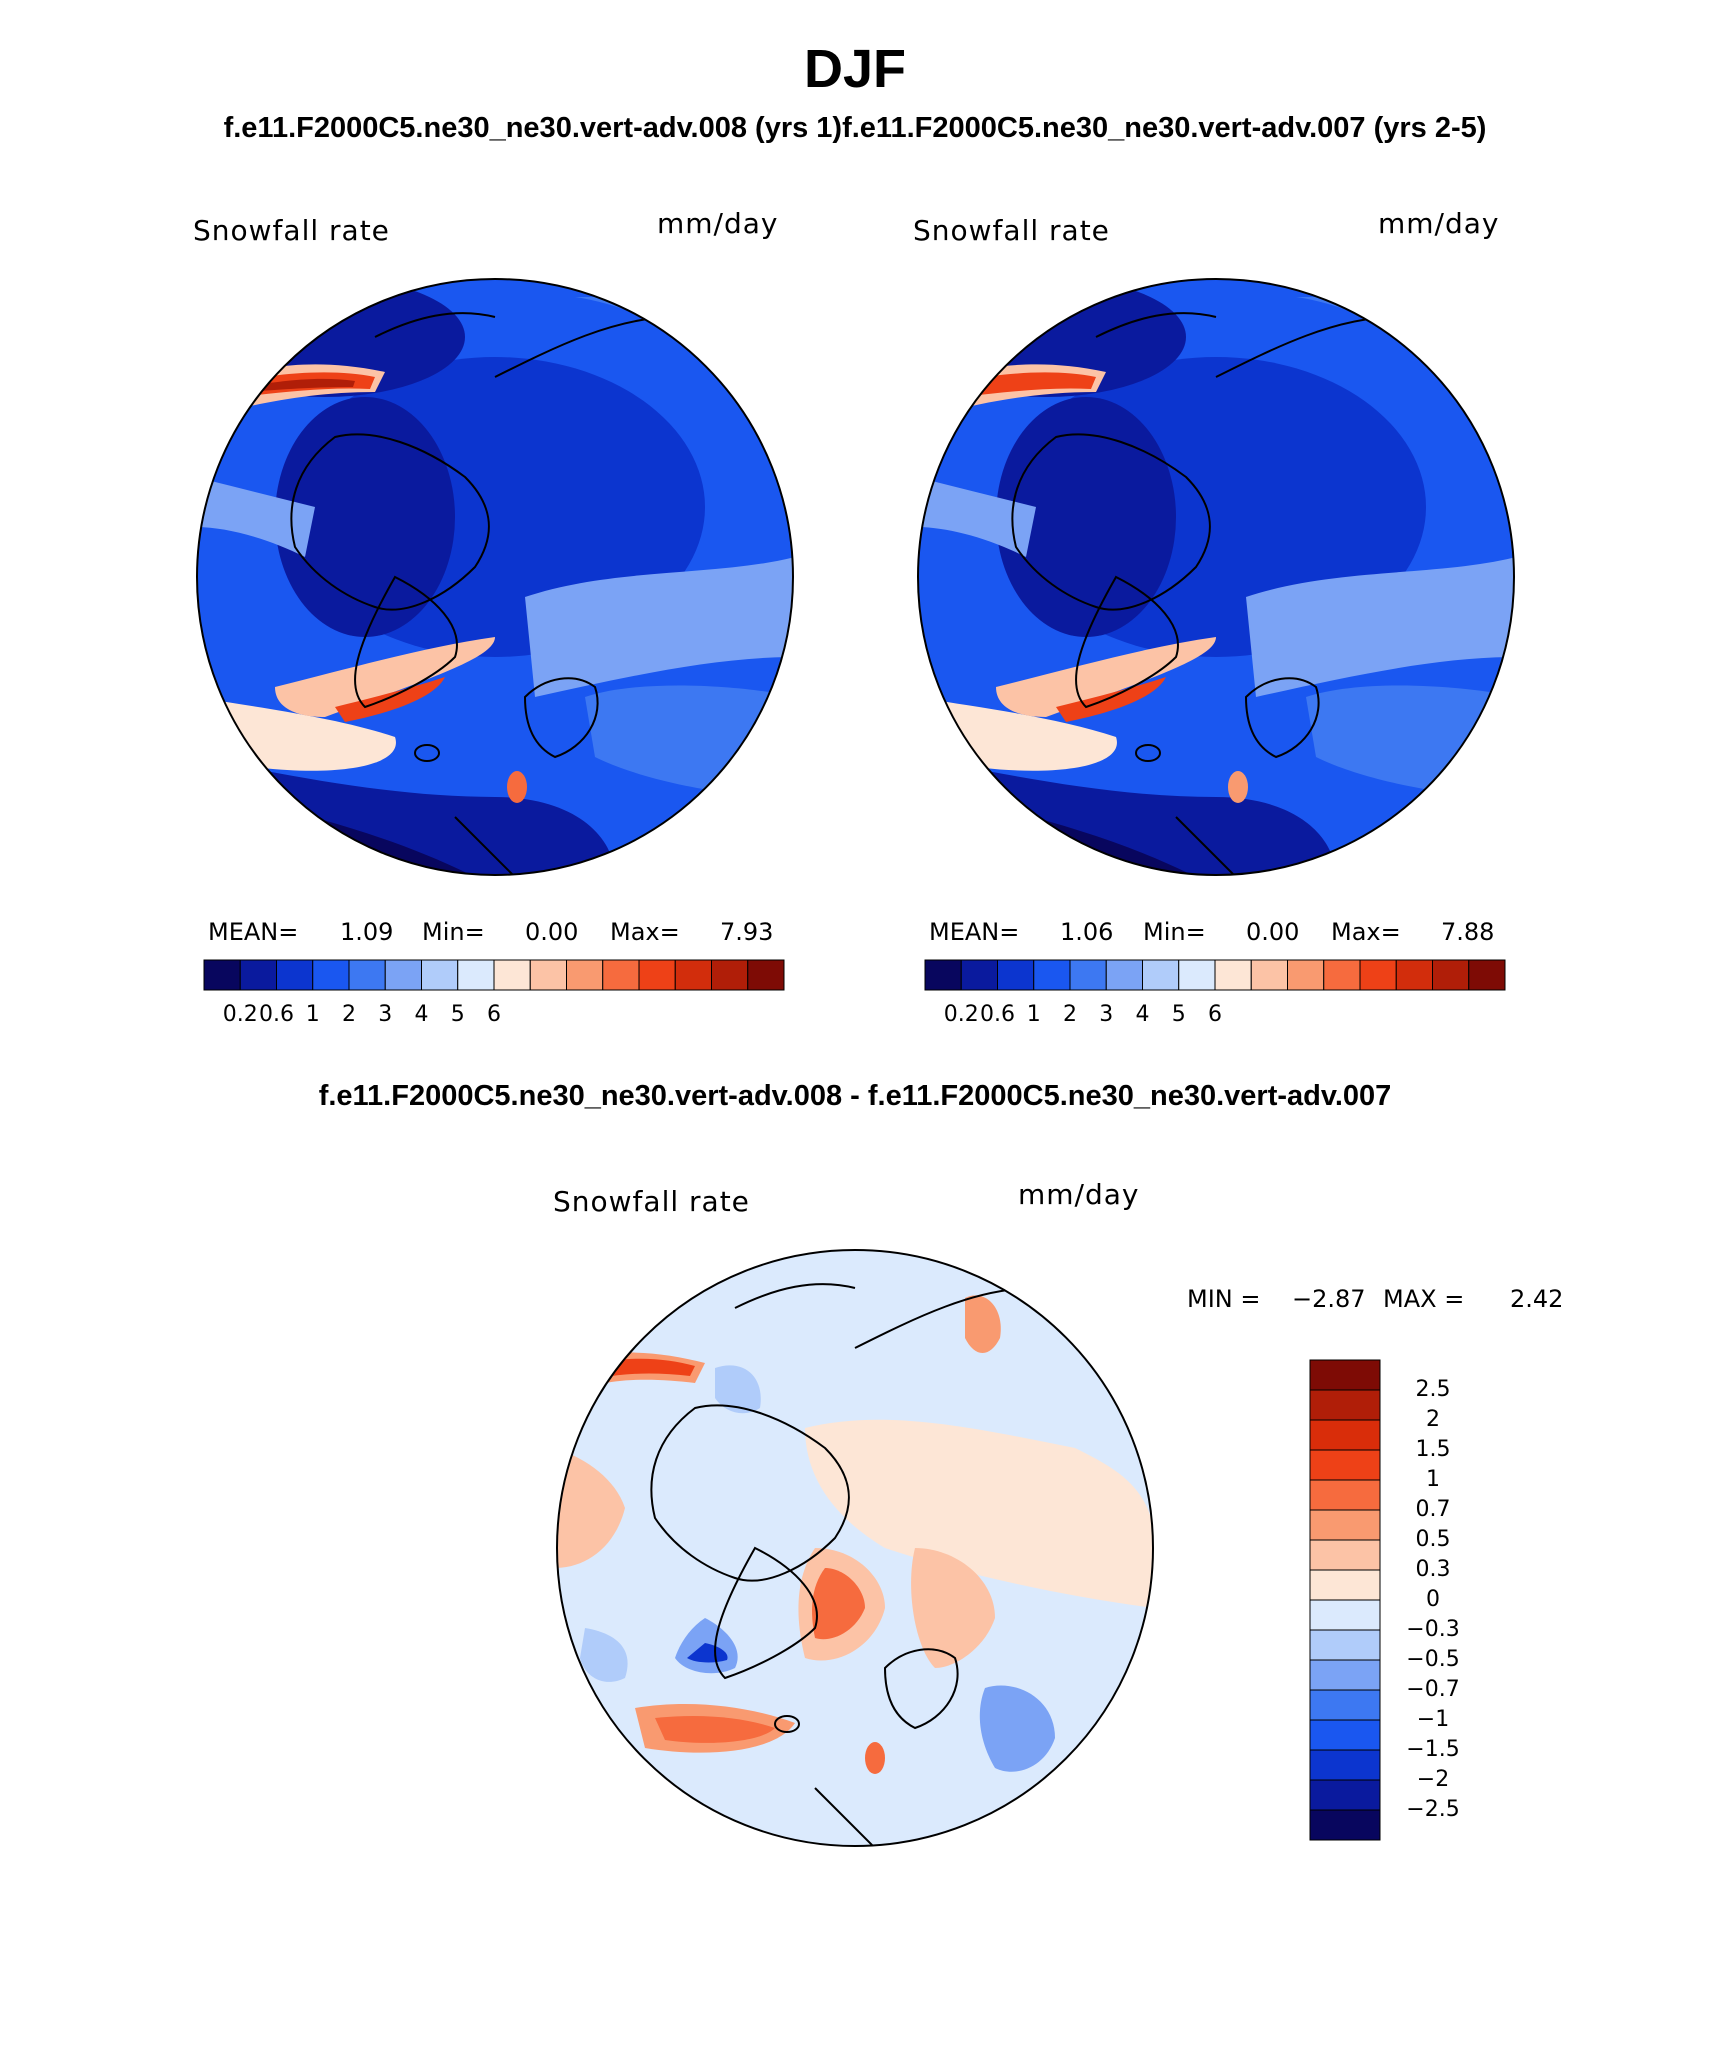  I want to click on colorbar-tick-label: 4, so click(421, 1014).